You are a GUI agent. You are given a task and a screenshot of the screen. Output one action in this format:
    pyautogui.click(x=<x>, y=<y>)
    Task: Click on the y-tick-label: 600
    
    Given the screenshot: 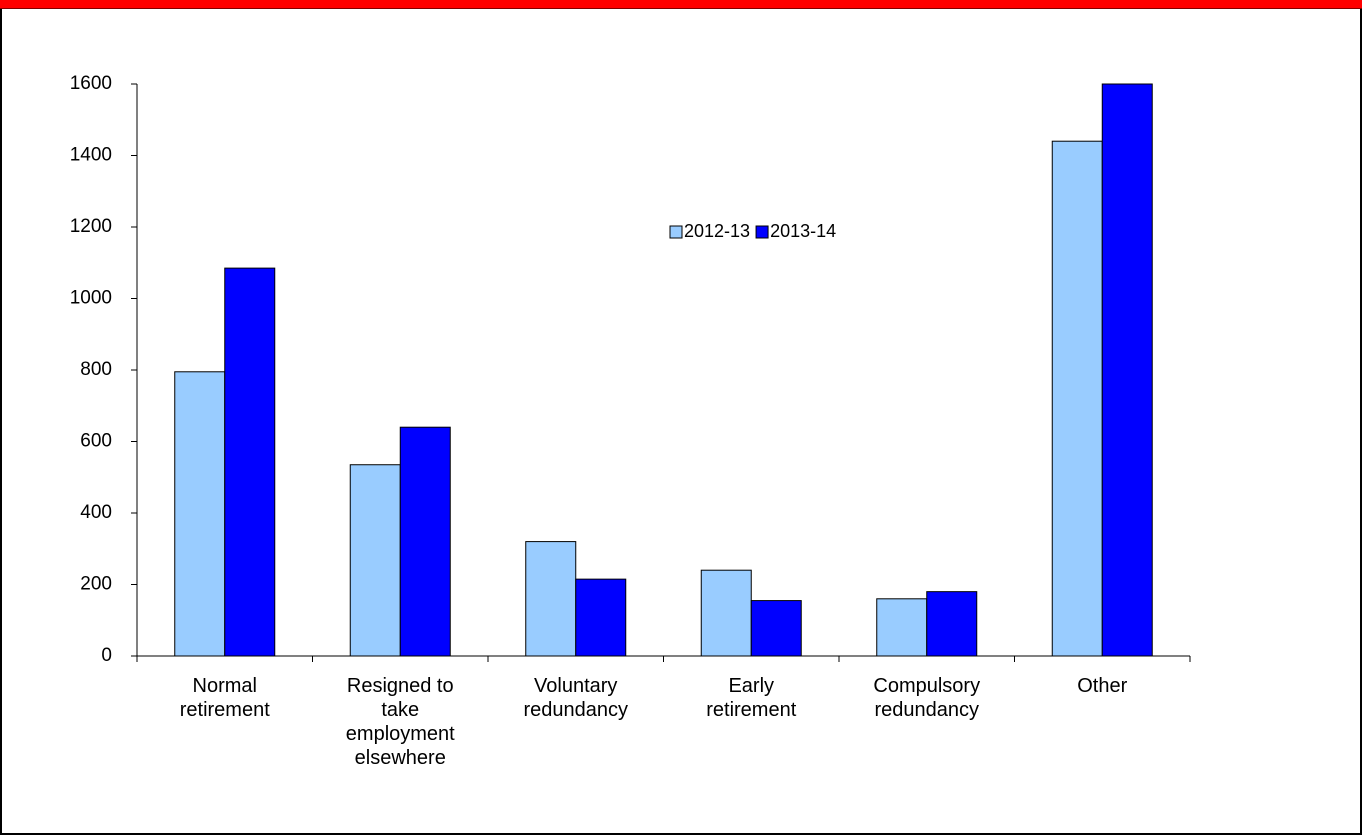 What is the action you would take?
    pyautogui.click(x=96, y=441)
    